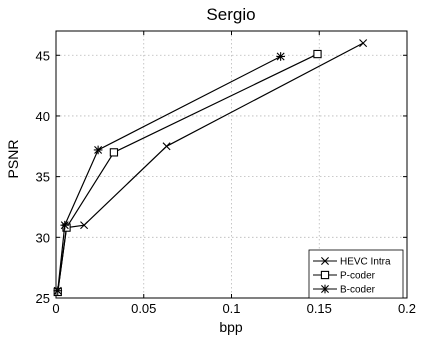  What do you see at coordinates (319, 308) in the screenshot?
I see `x-tick-label: 0.15` at bounding box center [319, 308].